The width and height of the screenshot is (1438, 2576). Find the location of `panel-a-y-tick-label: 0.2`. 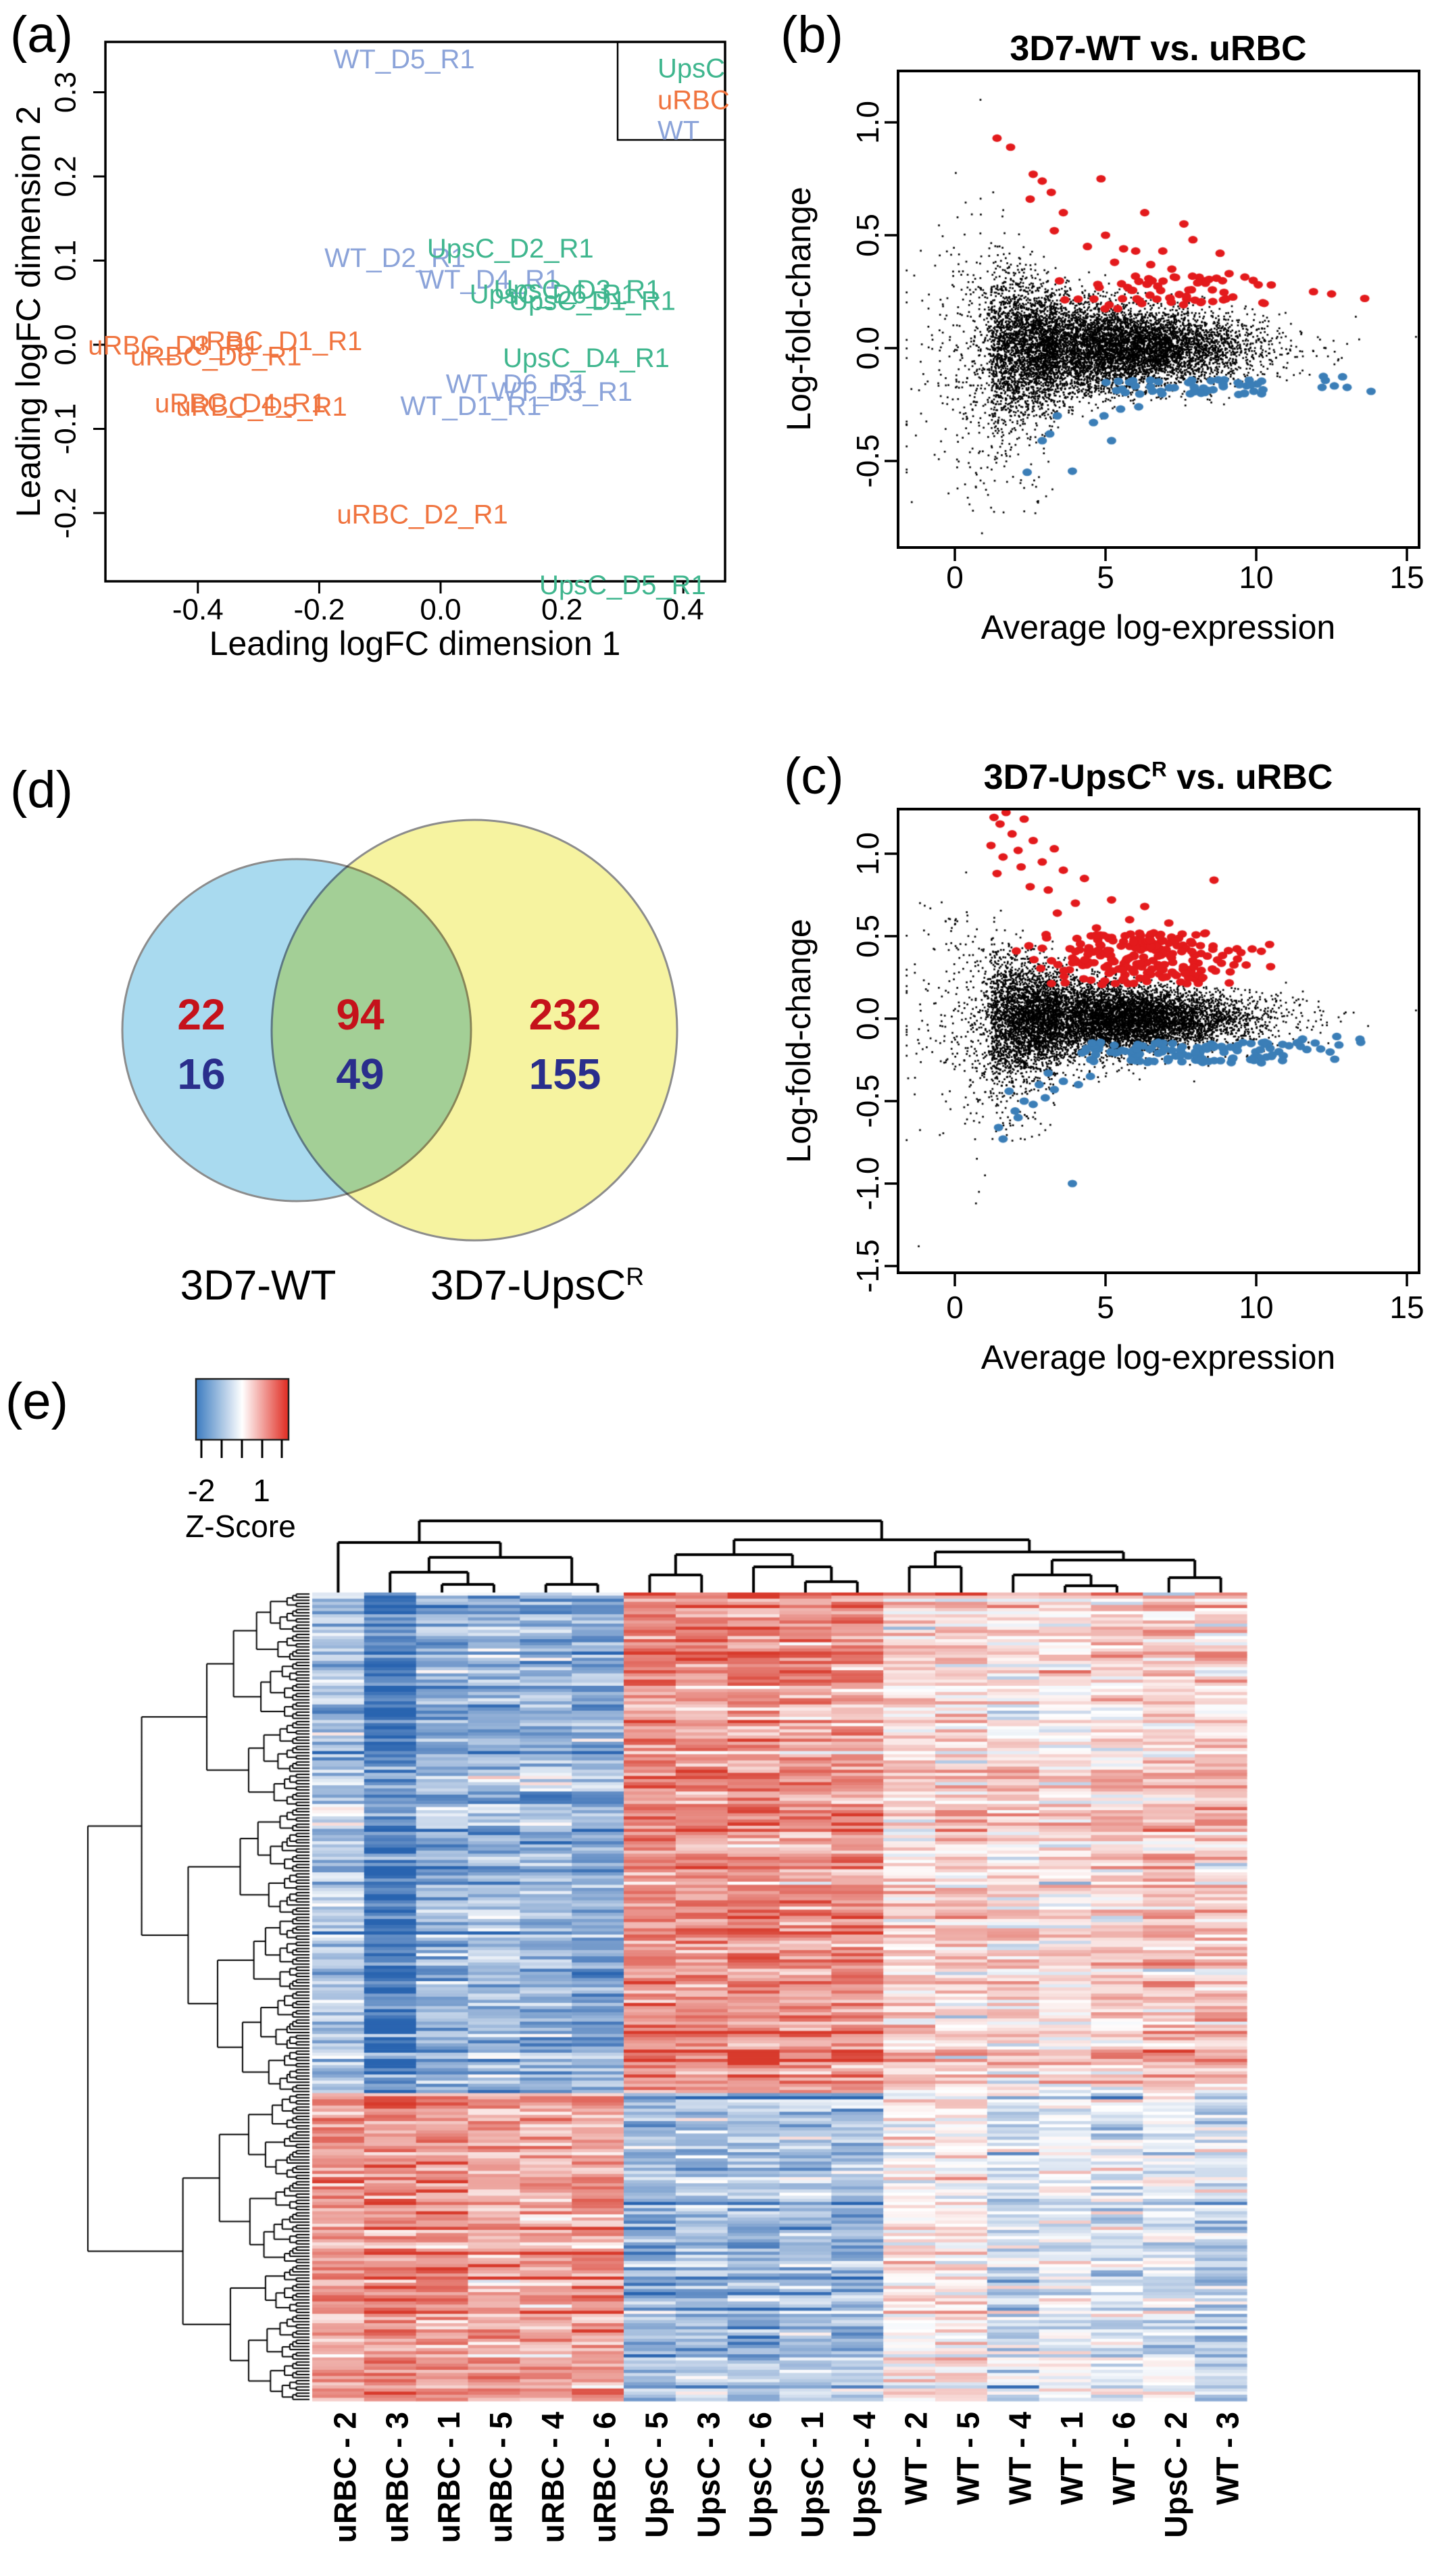

panel-a-y-tick-label: 0.2 is located at coordinates (65, 176).